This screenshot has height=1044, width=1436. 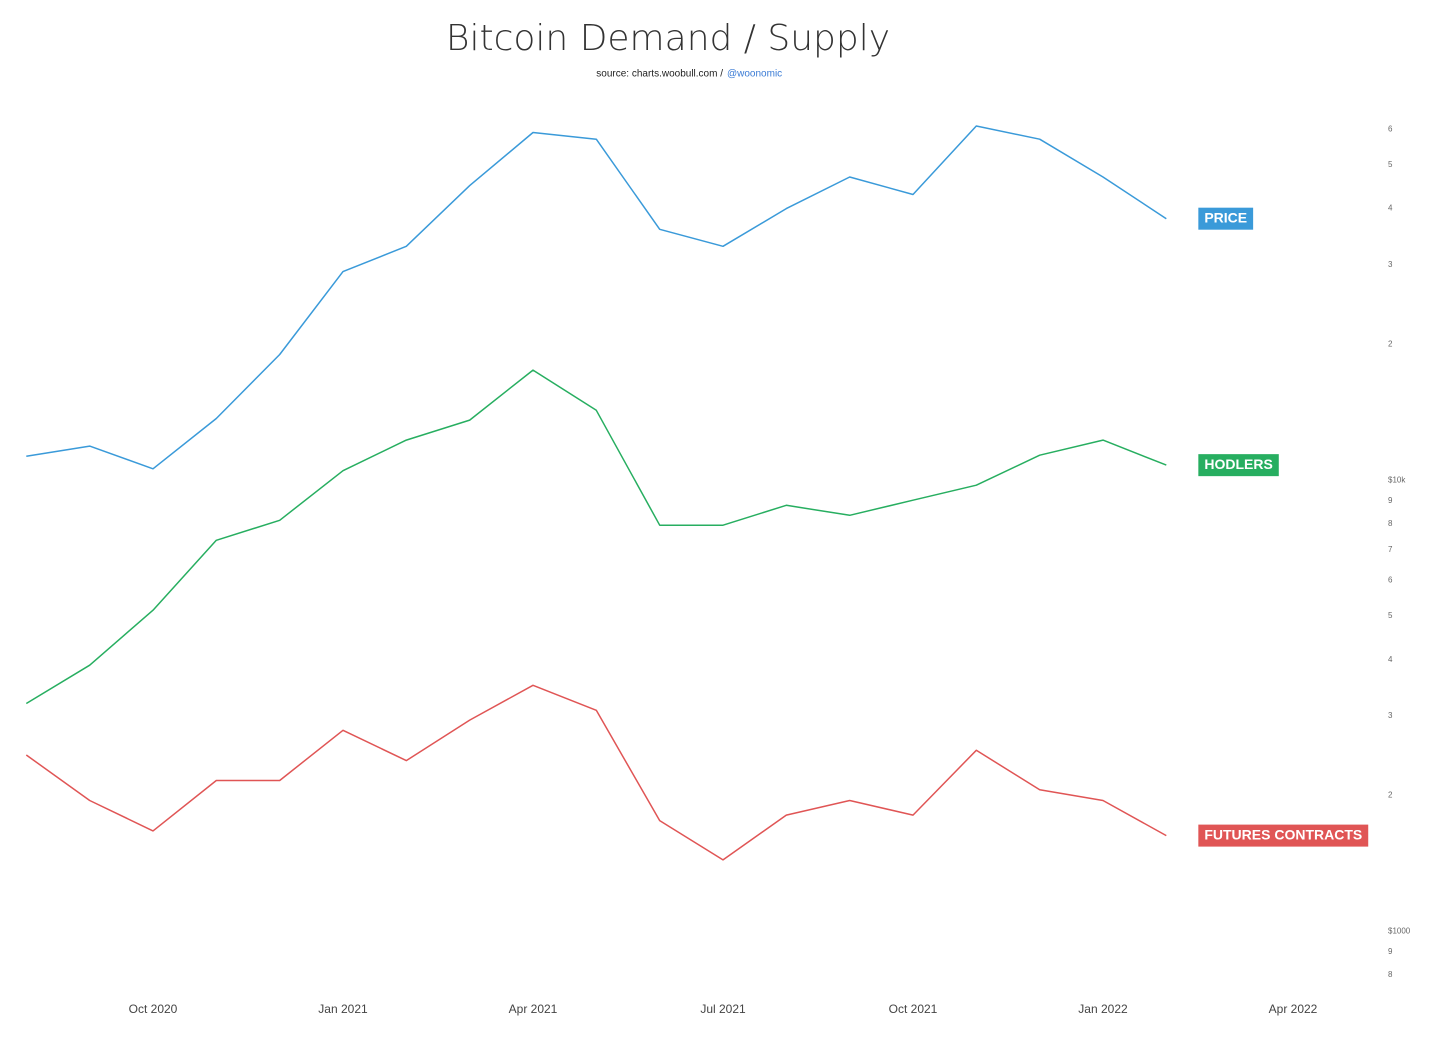 I want to click on x-tick-label: Jan 2022, so click(x=1103, y=1009).